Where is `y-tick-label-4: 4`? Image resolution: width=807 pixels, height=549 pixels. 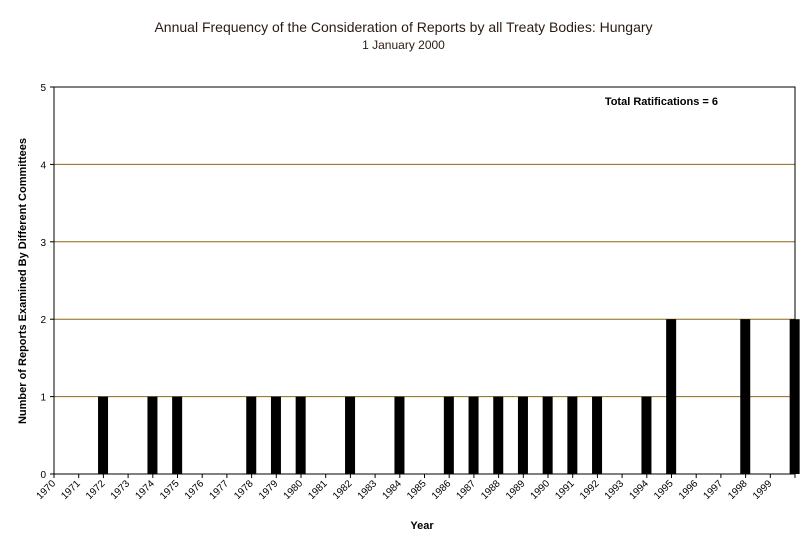
y-tick-label-4: 4 is located at coordinates (43, 165).